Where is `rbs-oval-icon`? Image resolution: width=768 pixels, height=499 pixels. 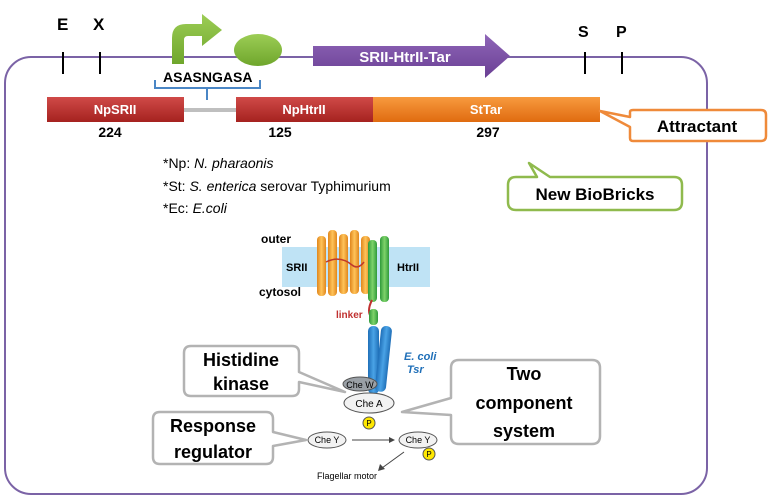
rbs-oval-icon is located at coordinates (258, 50).